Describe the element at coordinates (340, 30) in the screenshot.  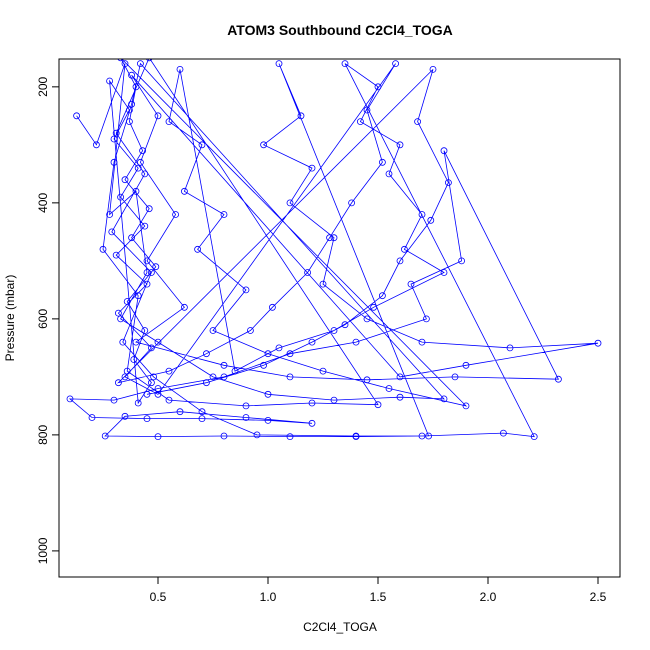
I see `chart-title: ATOM3 Southbound C2Cl4_TOGA` at that location.